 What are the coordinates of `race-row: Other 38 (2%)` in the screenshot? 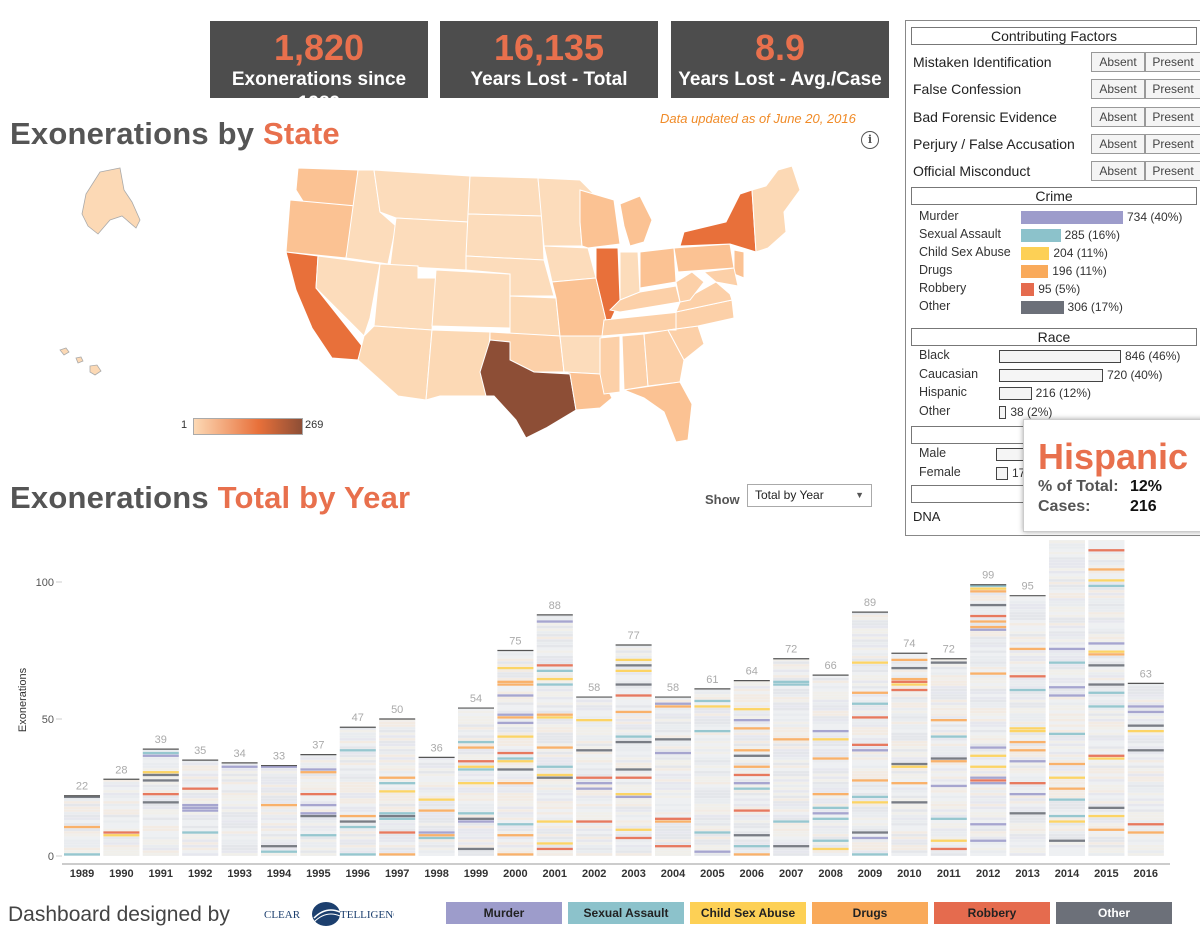 It's located at (1054, 412).